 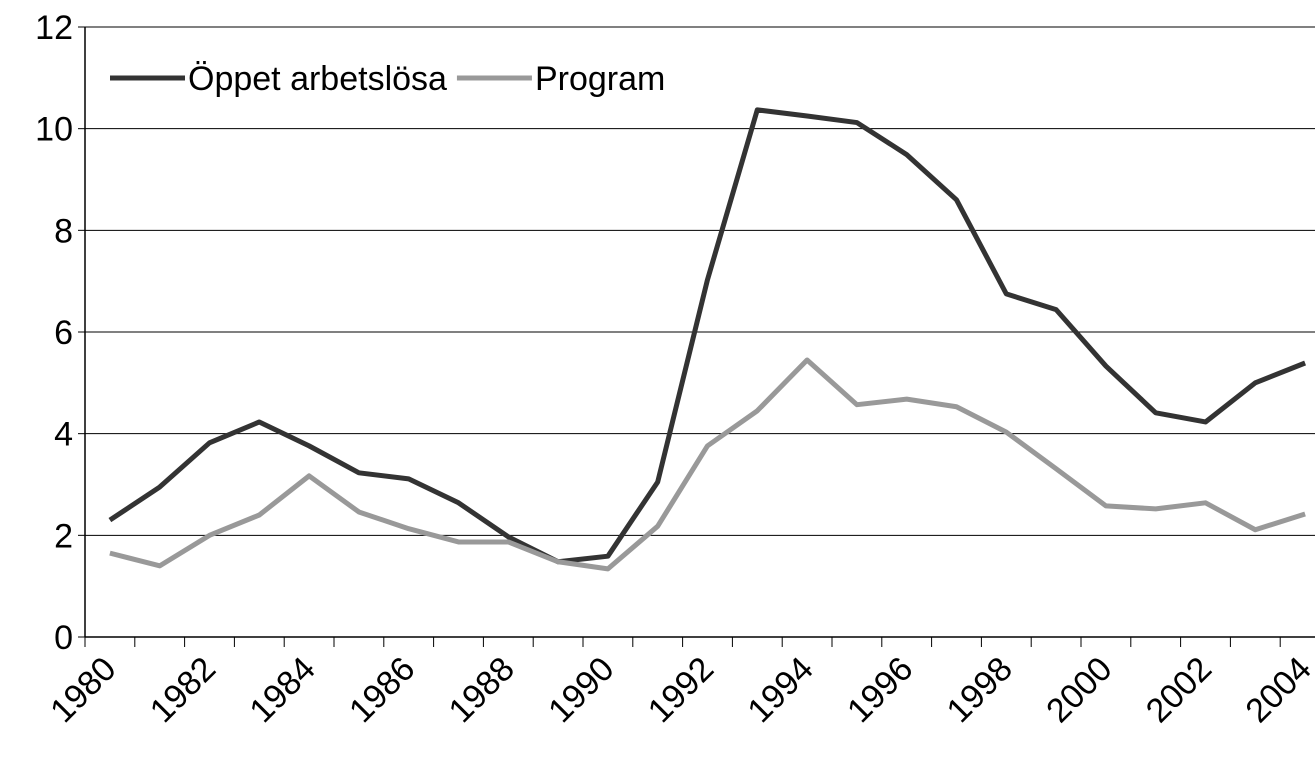 I want to click on y-tick-label: 10, so click(x=54, y=130).